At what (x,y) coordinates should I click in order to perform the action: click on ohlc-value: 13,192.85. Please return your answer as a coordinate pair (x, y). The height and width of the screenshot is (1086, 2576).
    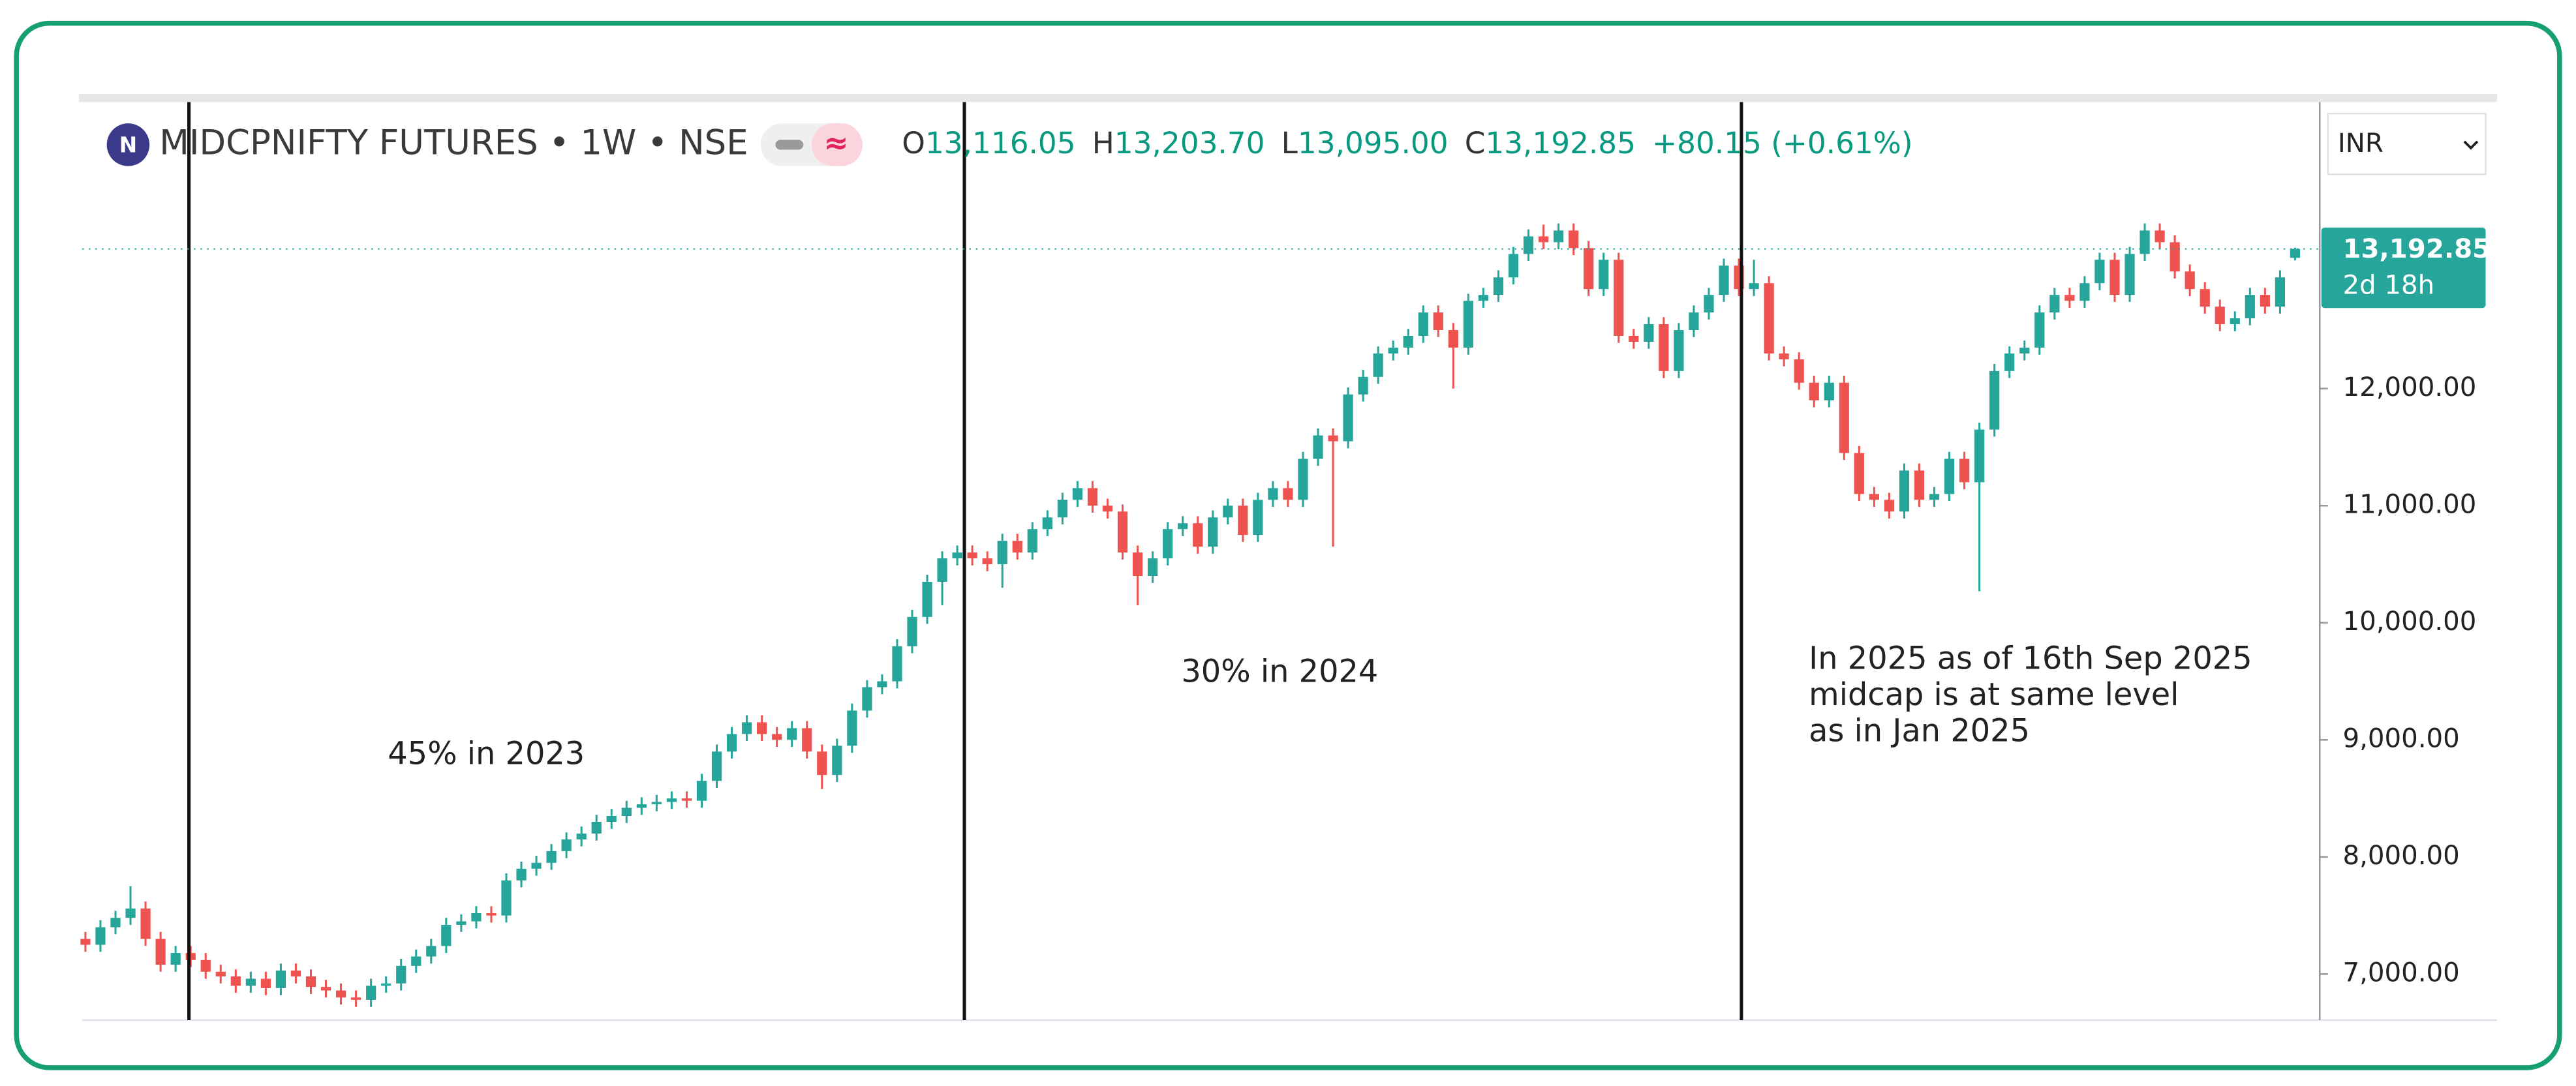
    Looking at the image, I should click on (1561, 142).